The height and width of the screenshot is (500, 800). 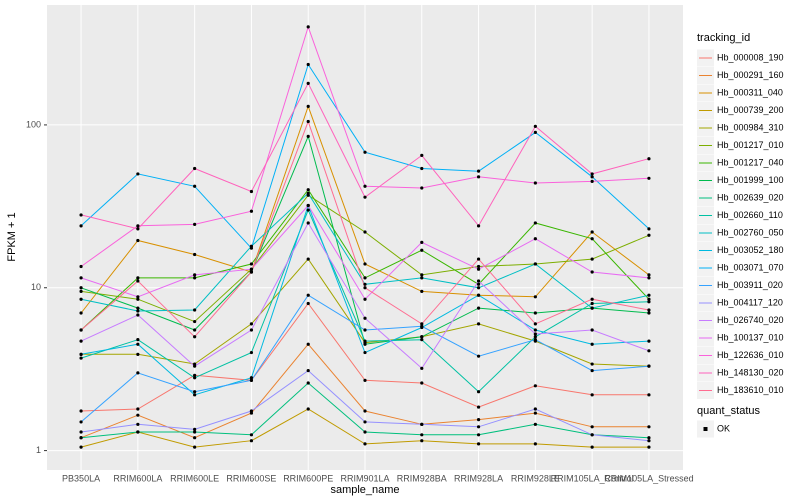 I want to click on x-tick-label: RRIM105LA_Control, so click(x=592, y=478).